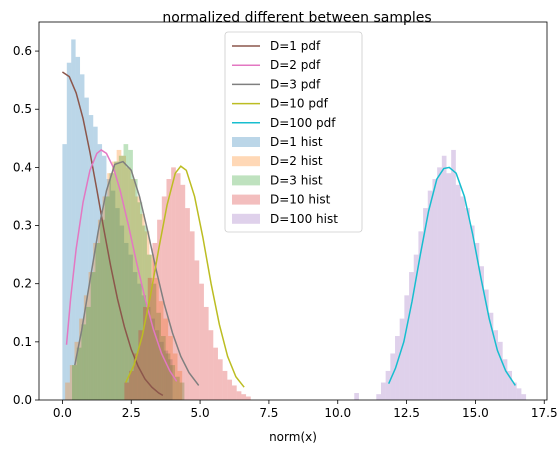 The image size is (560, 453). Describe the element at coordinates (293, 132) in the screenshot. I see `legend-box` at that location.